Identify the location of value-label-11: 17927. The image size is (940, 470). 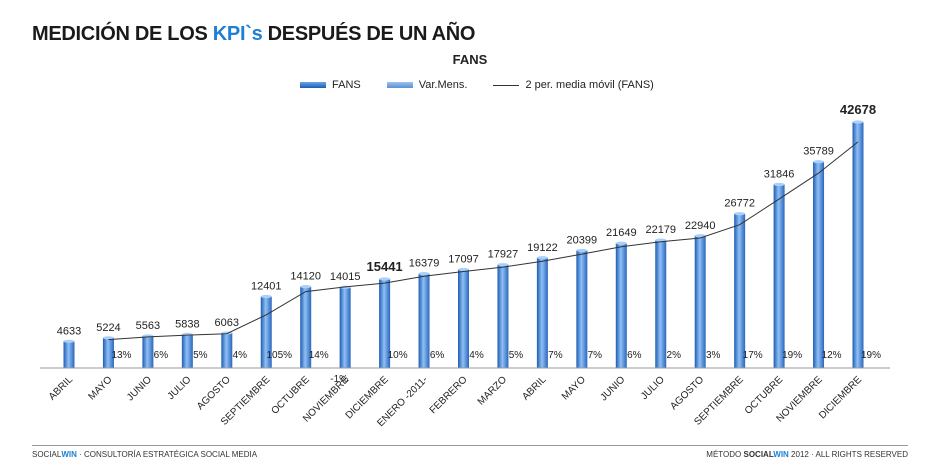
(503, 255).